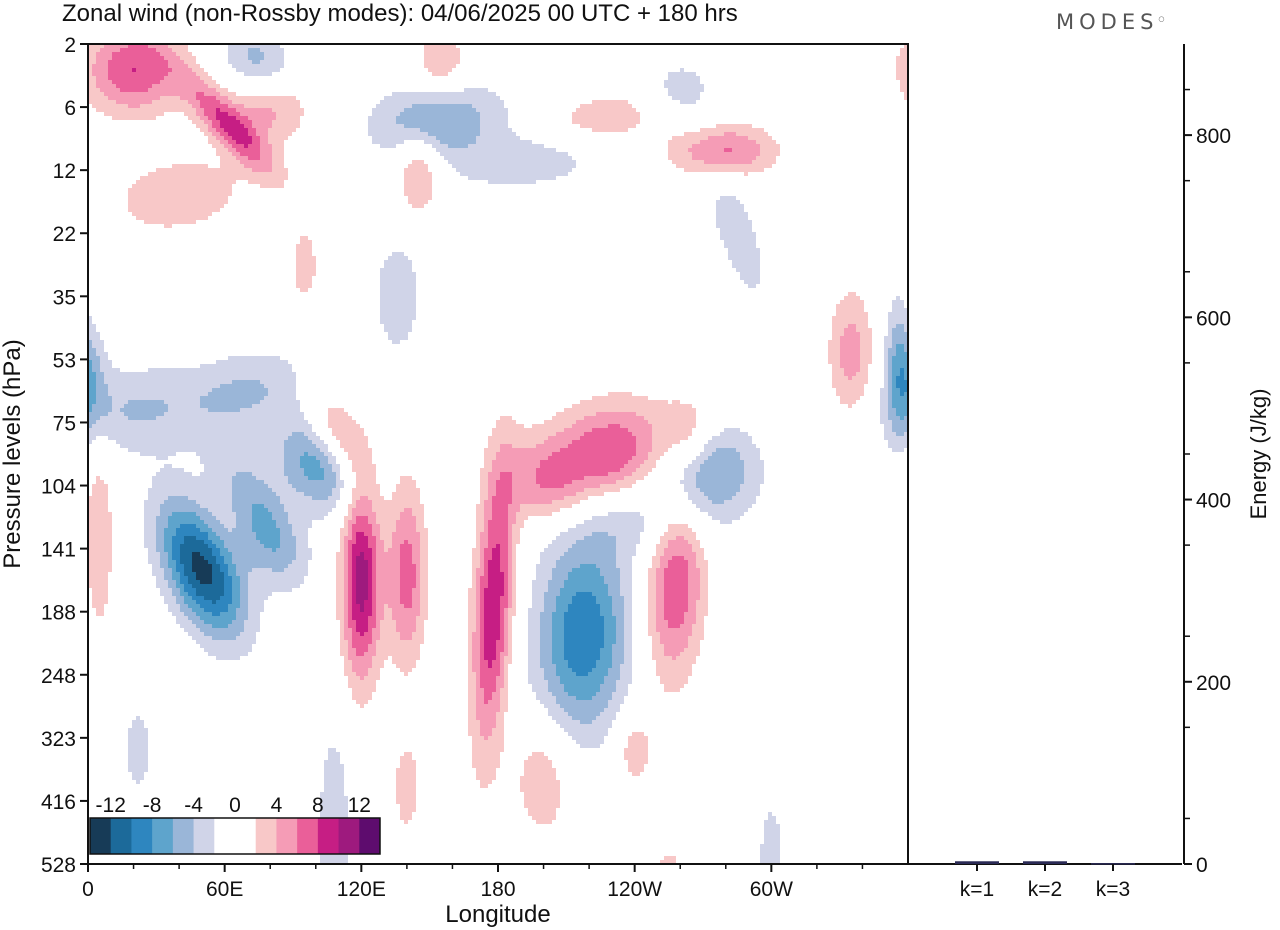  I want to click on colorbar-swatch, so click(246, 836).